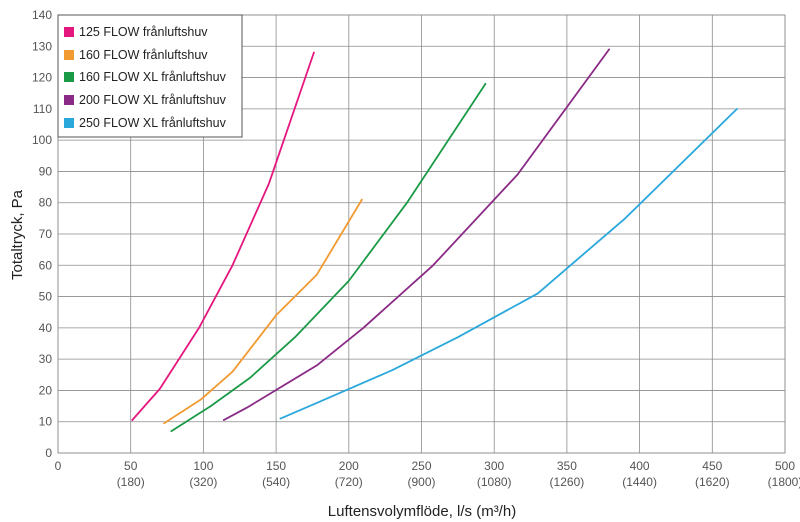 The width and height of the screenshot is (800, 522). Describe the element at coordinates (421, 482) in the screenshot. I see `x-tick-sublabel: (900)` at that location.